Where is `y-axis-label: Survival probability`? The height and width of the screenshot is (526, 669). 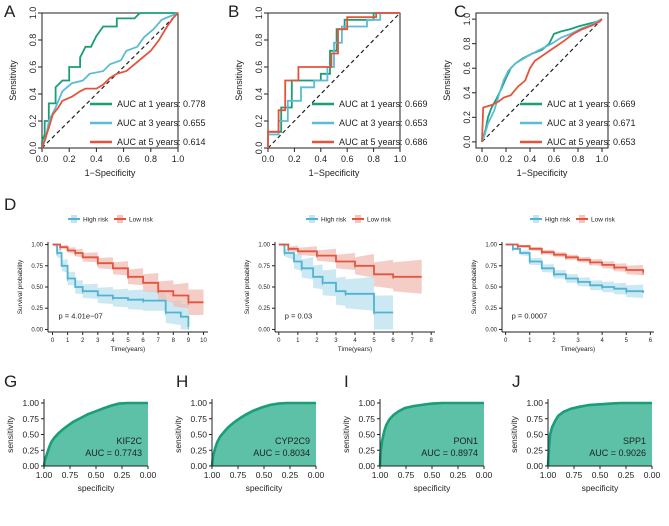
y-axis-label: Survival probability is located at coordinates (20, 286).